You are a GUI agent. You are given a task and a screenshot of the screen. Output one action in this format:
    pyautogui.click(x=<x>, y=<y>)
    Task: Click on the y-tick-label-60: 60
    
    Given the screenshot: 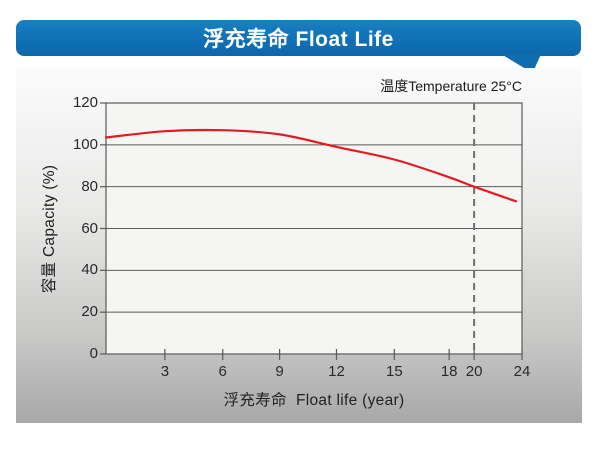 What is the action you would take?
    pyautogui.click(x=89, y=228)
    